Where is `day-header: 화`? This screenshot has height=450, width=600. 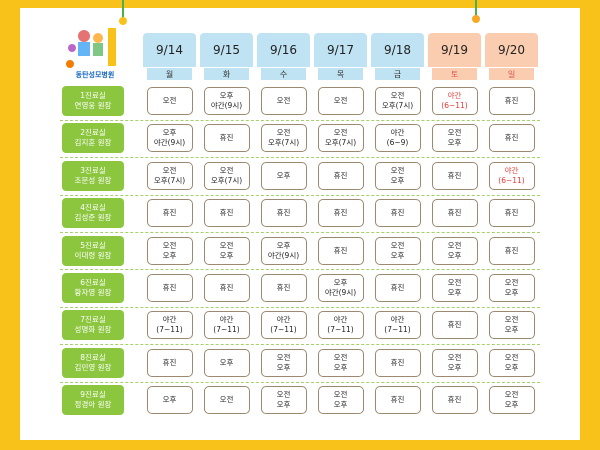
day-header: 화 is located at coordinates (226, 74).